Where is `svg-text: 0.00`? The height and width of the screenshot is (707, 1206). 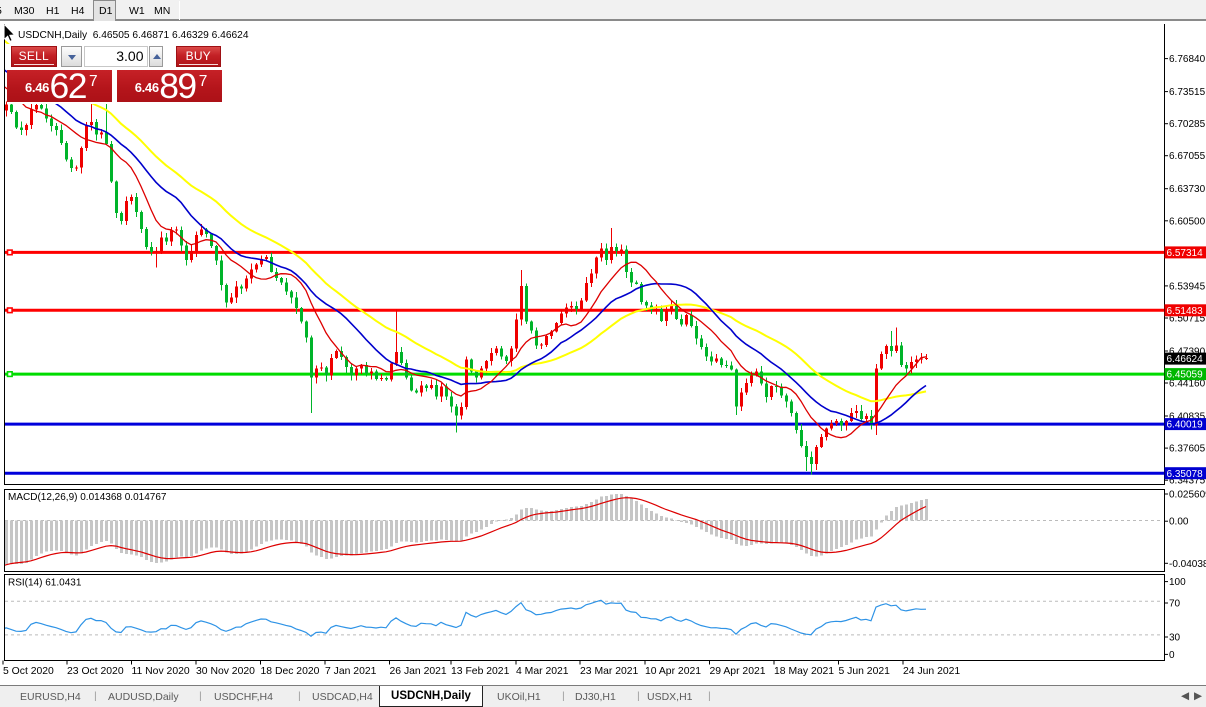
svg-text: 0.00 is located at coordinates (1179, 522).